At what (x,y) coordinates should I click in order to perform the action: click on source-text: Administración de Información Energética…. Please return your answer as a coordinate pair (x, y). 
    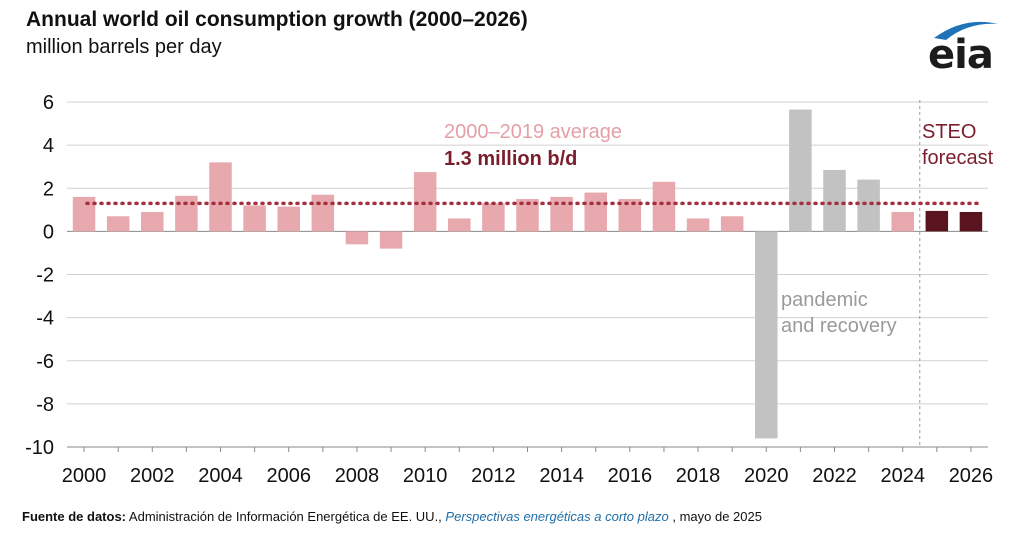
    Looking at the image, I should click on (285, 516).